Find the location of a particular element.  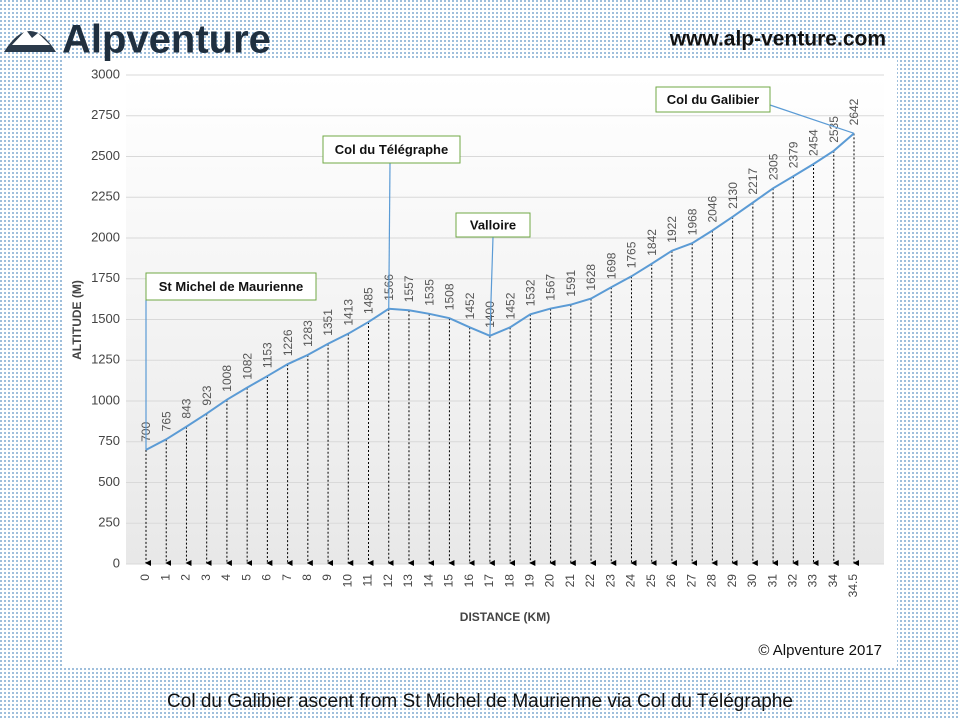

y-tick-label: 1000 is located at coordinates (105, 399).